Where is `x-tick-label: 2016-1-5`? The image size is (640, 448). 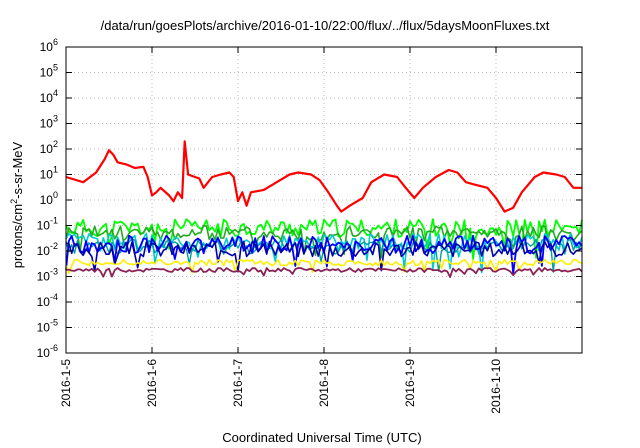 x-tick-label: 2016-1-5 is located at coordinates (66, 383).